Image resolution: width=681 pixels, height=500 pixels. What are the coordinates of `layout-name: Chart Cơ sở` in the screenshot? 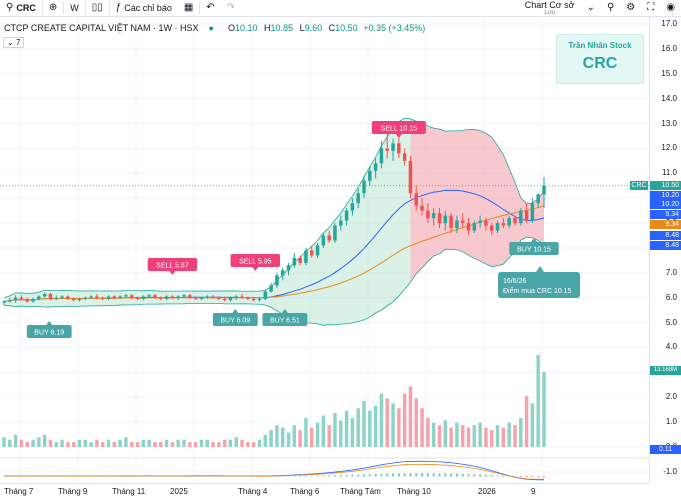 It's located at (549, 5).